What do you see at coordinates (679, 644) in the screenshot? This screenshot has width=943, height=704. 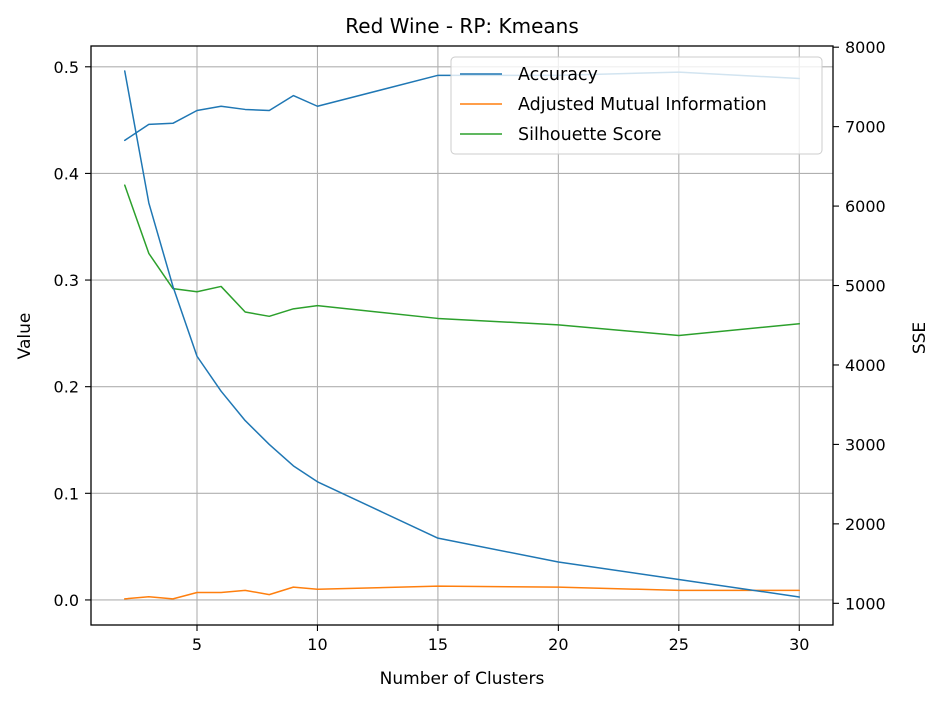 I see `x-tick-label: 25` at bounding box center [679, 644].